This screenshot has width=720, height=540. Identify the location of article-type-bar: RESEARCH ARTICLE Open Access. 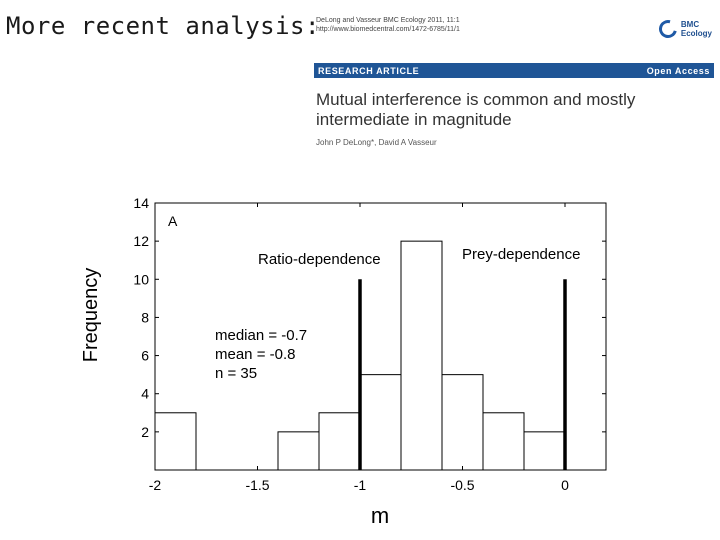
(514, 70).